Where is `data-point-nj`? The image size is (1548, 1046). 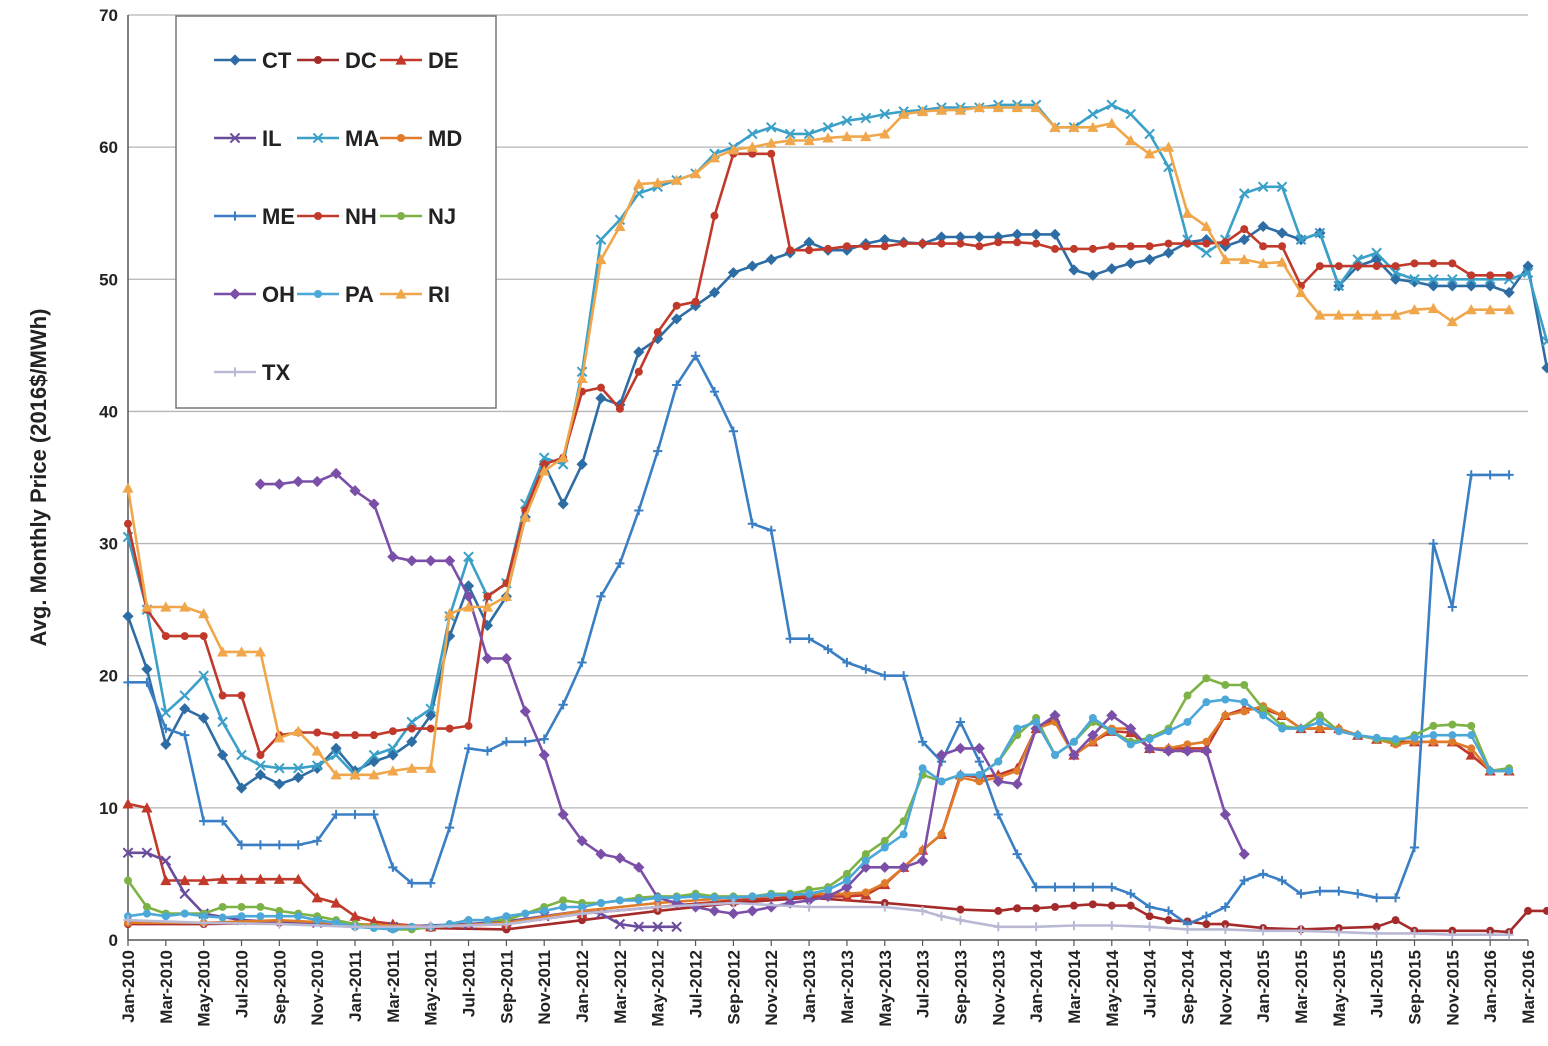
data-point-nj is located at coordinates (1471, 725).